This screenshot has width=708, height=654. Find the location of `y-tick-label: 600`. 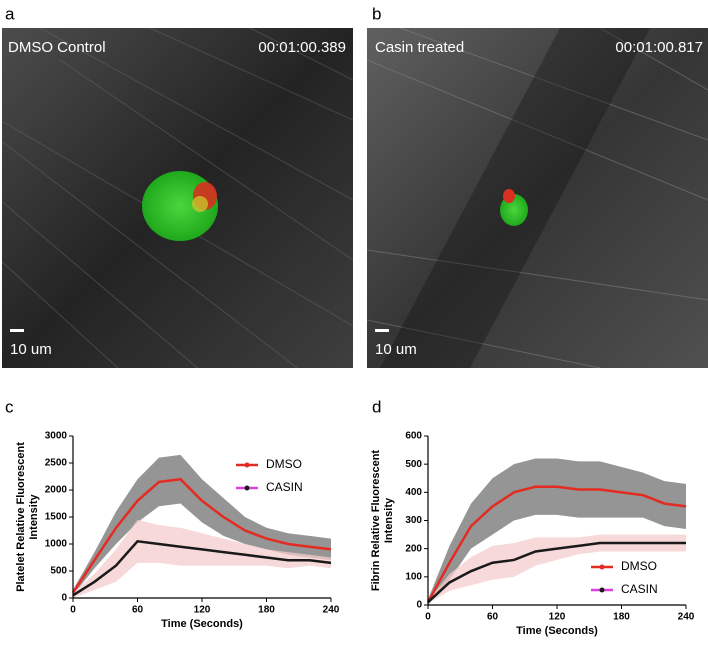

y-tick-label: 600 is located at coordinates (413, 436).